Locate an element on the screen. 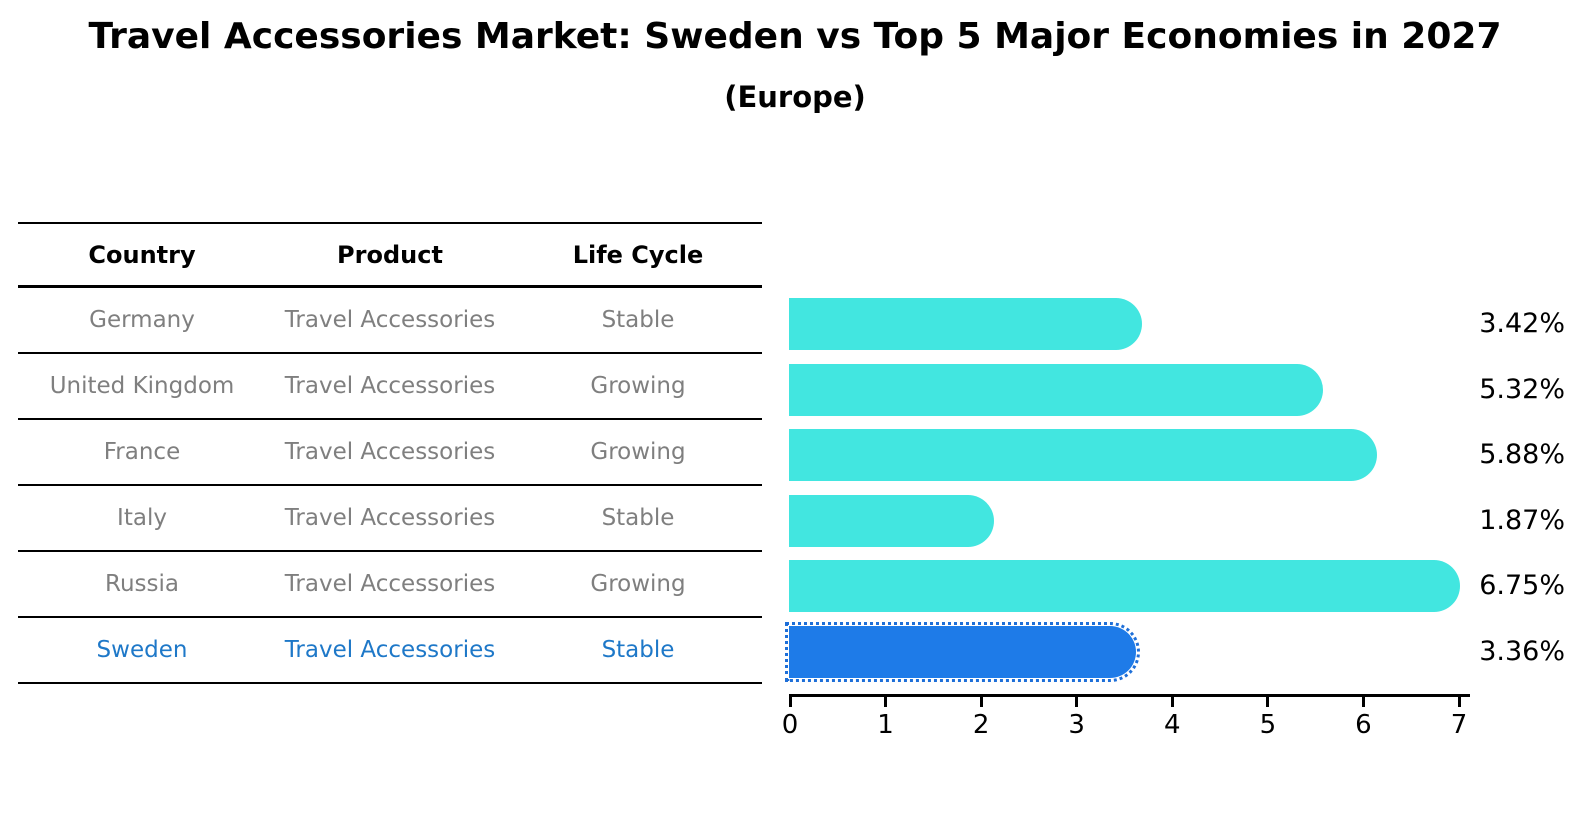 The width and height of the screenshot is (1590, 823). bar-germany is located at coordinates (965, 324).